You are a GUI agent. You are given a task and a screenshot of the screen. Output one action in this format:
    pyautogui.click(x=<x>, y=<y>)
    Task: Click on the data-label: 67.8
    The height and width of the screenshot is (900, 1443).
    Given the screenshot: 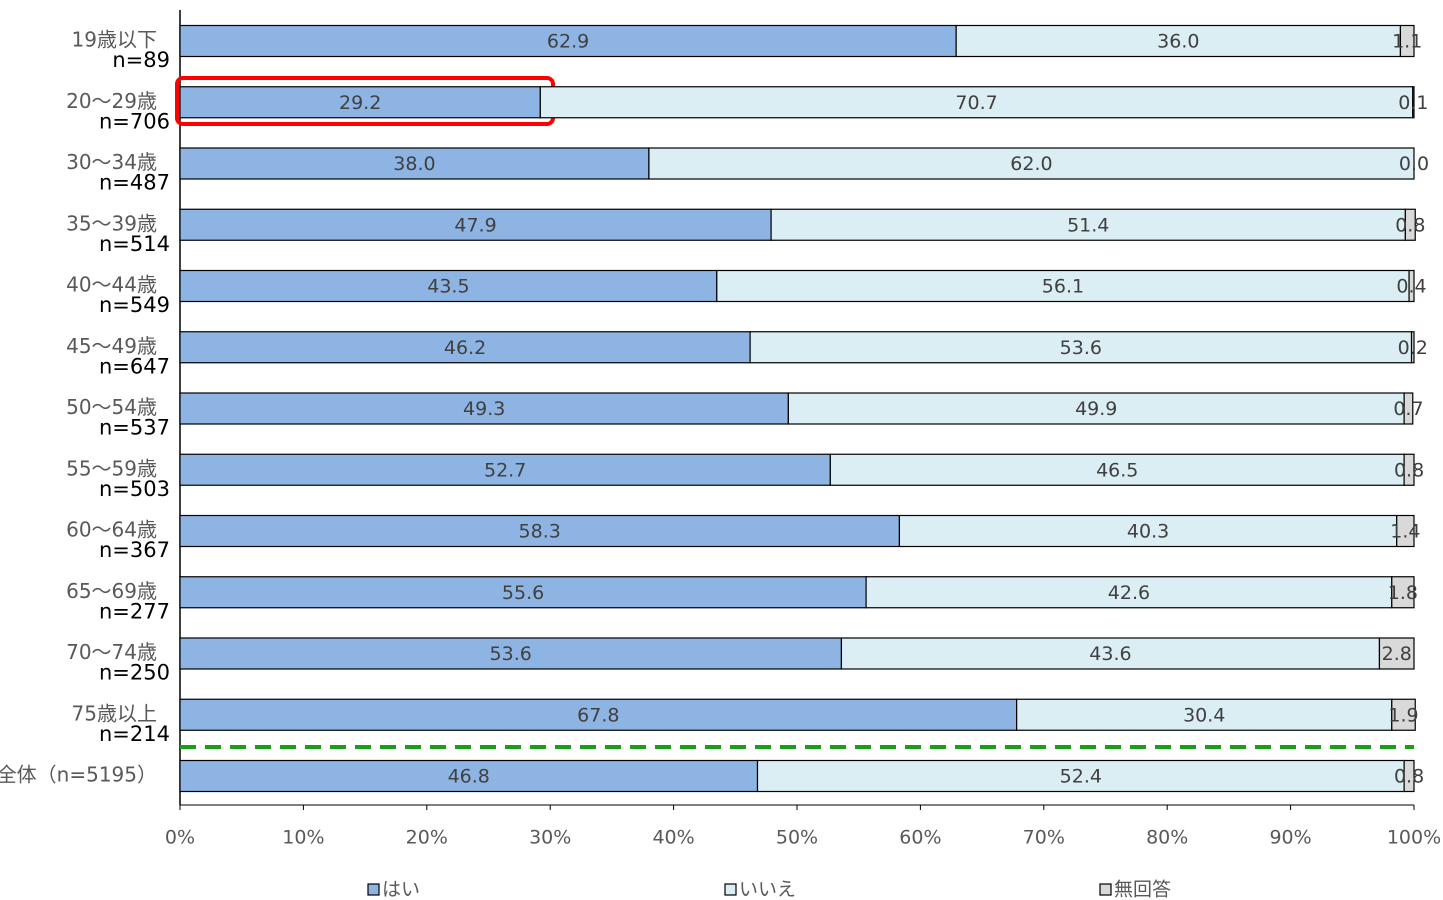 What is the action you would take?
    pyautogui.click(x=598, y=715)
    